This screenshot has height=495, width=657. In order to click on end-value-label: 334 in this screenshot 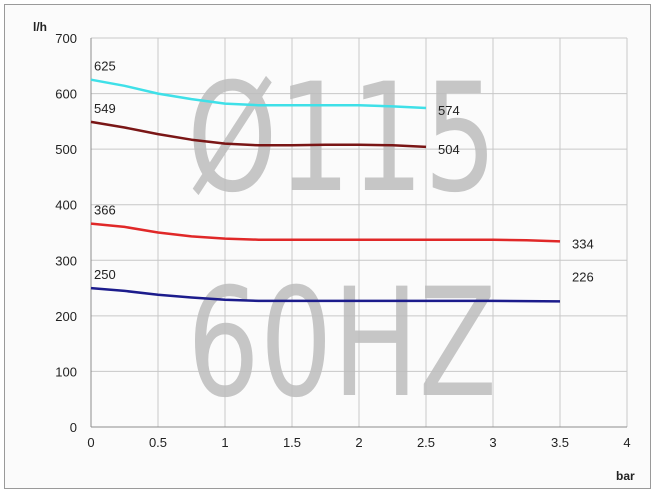, I will do `click(583, 243)`.